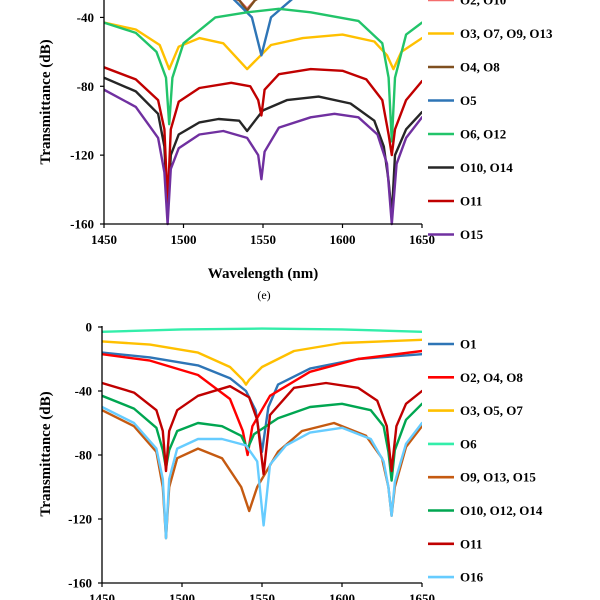 This screenshot has height=600, width=600. I want to click on top-chart-x-tick-label: 1500, so click(184, 239).